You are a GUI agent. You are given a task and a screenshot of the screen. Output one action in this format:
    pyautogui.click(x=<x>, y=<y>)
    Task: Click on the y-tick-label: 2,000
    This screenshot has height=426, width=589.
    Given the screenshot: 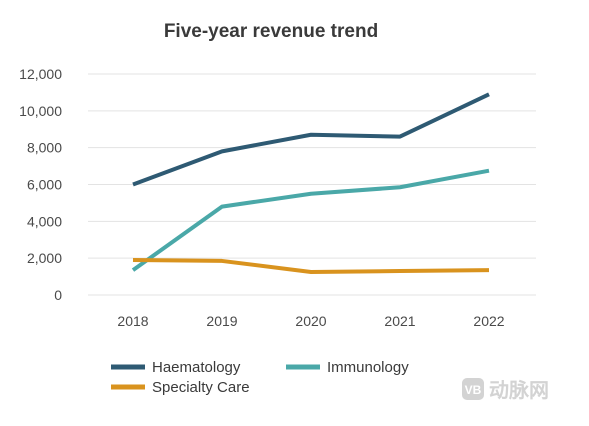 What is the action you would take?
    pyautogui.click(x=44, y=258)
    